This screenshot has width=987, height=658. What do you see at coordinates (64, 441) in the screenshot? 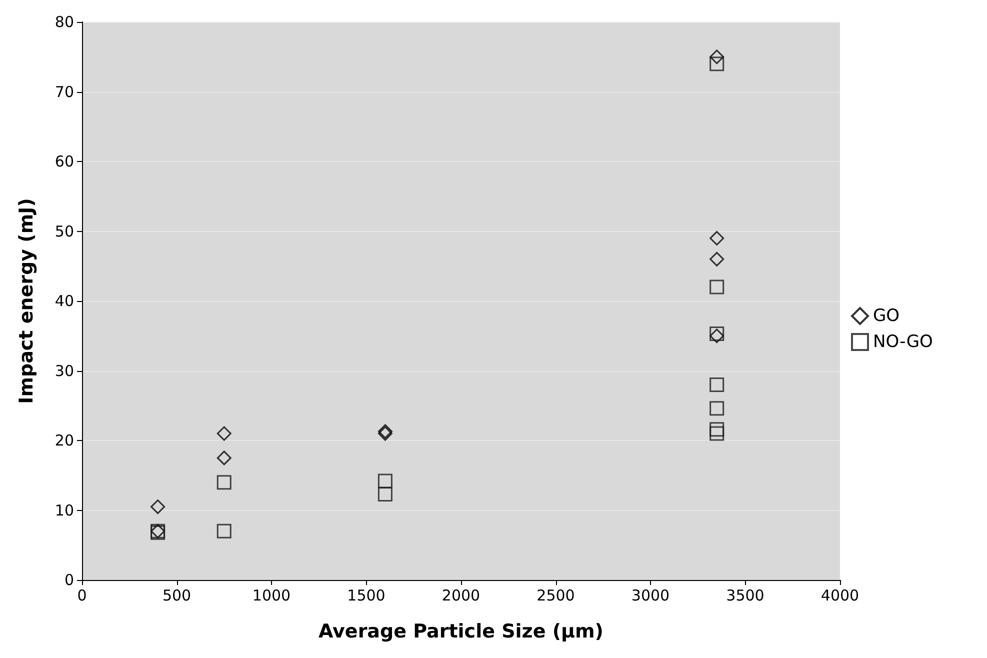
I see `y-tick-label: 20` at bounding box center [64, 441].